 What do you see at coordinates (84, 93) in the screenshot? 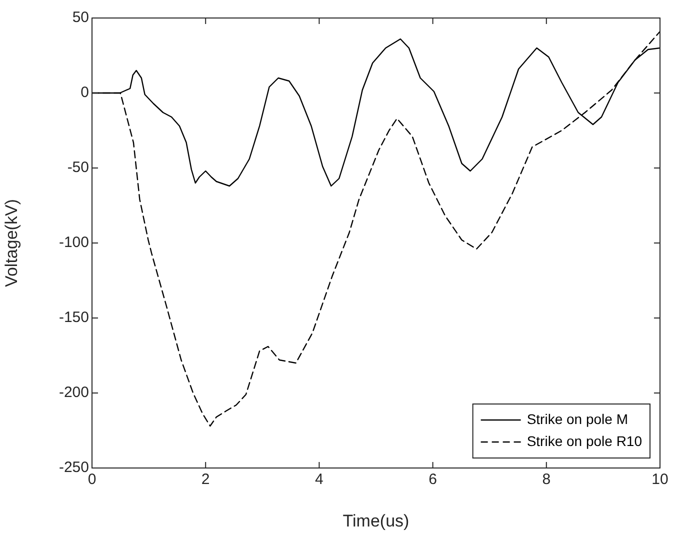
I see `y-tick-label: 0` at bounding box center [84, 93].